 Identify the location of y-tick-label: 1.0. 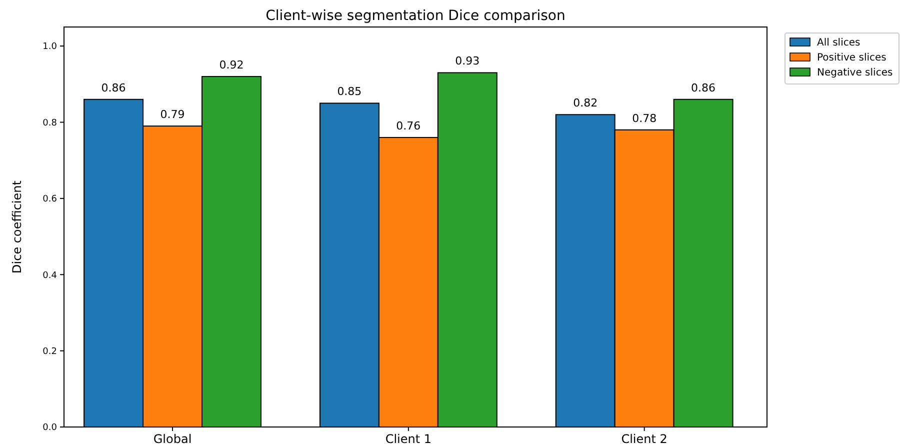
(50, 47).